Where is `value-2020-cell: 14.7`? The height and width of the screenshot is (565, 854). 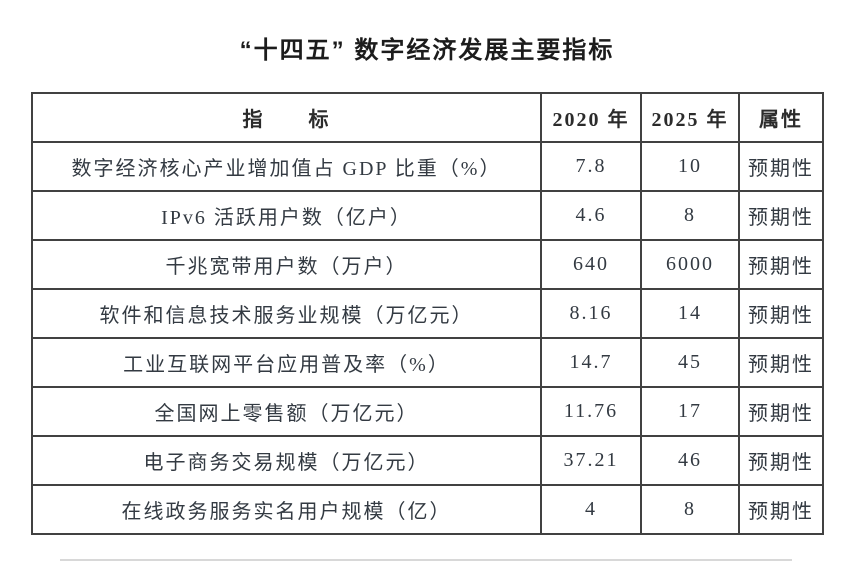 value-2020-cell: 14.7 is located at coordinates (591, 362).